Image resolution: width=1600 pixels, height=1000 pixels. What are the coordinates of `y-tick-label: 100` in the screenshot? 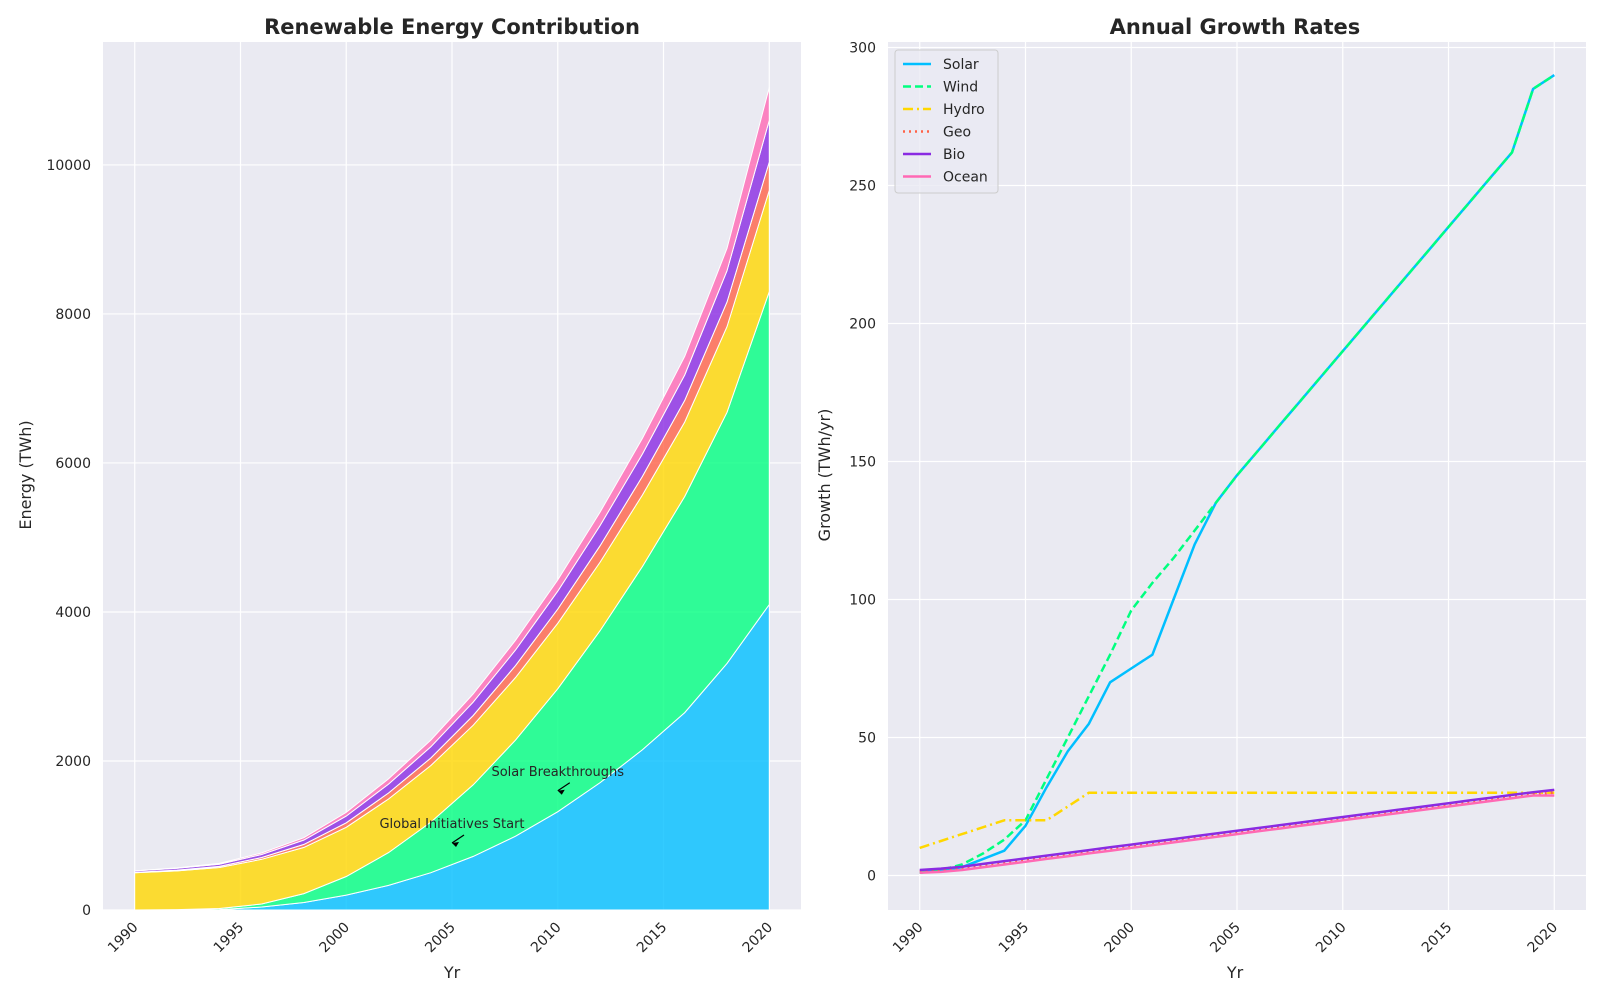 It's located at (862, 601).